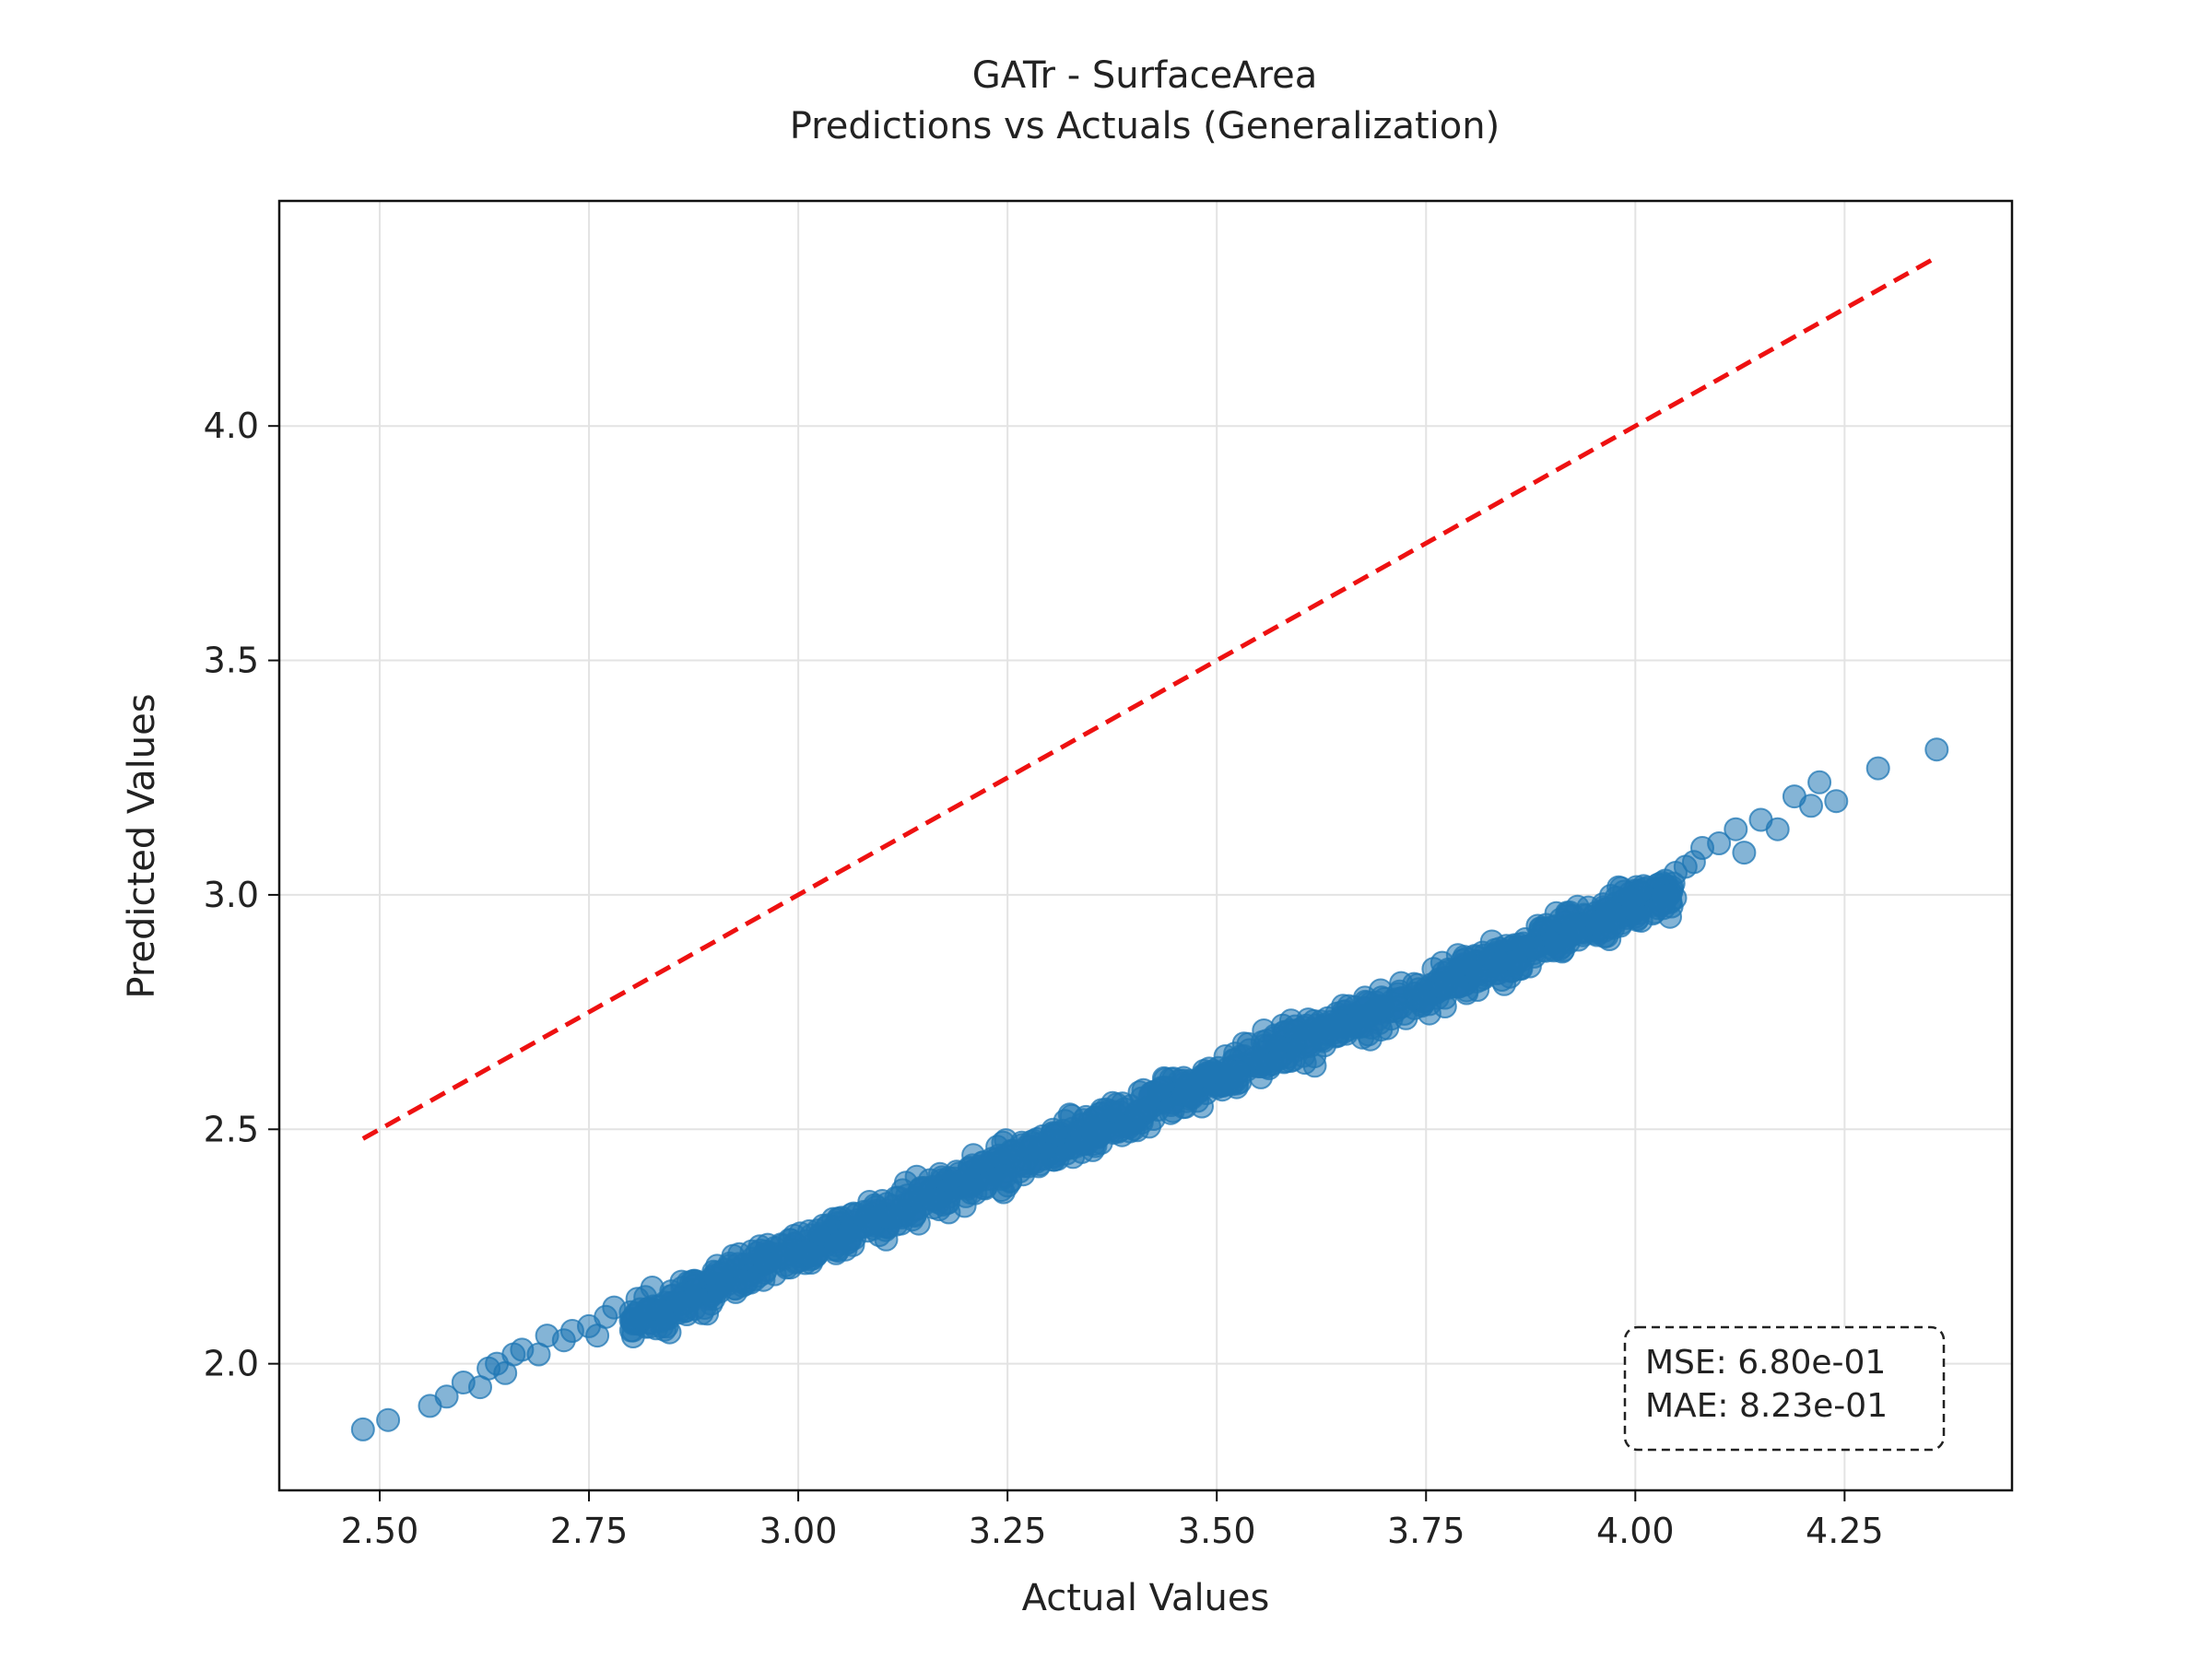 The image size is (2212, 1659). I want to click on x-tick-label: 4.00, so click(1635, 1531).